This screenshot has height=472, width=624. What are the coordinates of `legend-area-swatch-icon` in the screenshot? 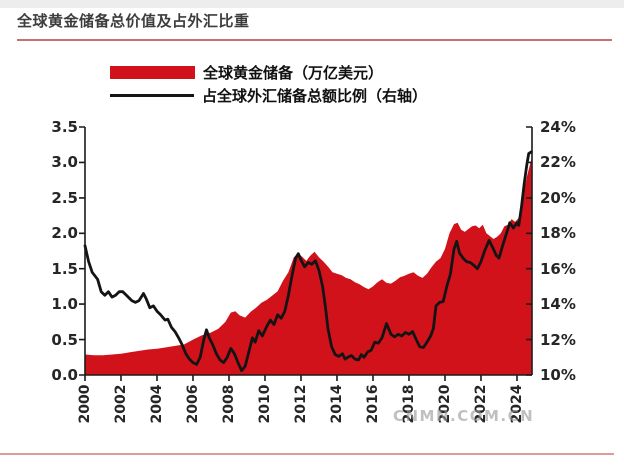 It's located at (152, 72).